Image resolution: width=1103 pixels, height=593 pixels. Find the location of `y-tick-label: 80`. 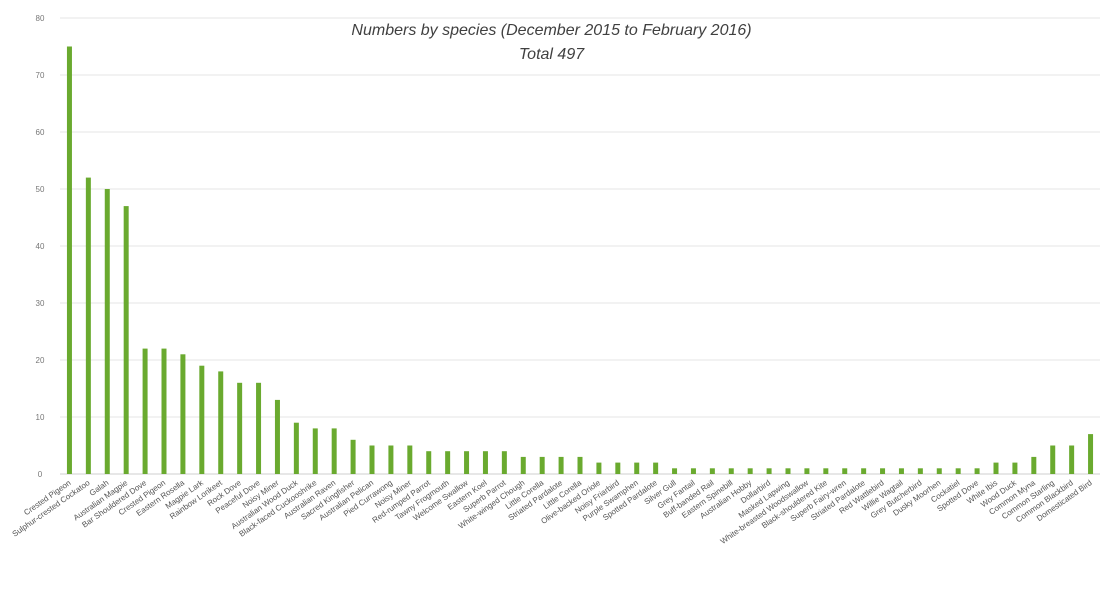

y-tick-label: 80 is located at coordinates (40, 18).